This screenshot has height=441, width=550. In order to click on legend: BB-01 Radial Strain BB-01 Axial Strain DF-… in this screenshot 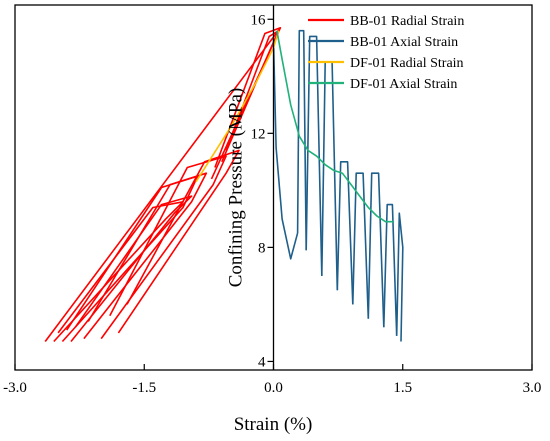, I will do `click(386, 53)`.